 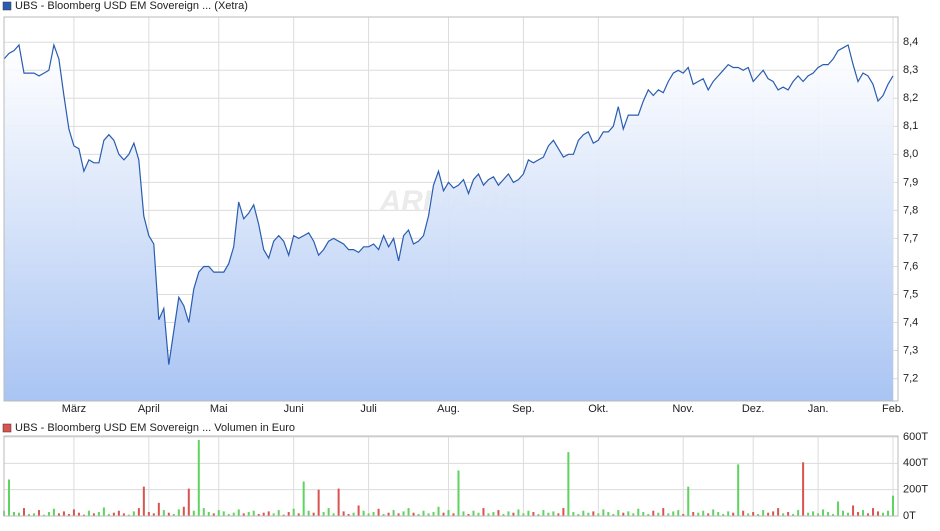 I want to click on legend-swatch, so click(x=7, y=428).